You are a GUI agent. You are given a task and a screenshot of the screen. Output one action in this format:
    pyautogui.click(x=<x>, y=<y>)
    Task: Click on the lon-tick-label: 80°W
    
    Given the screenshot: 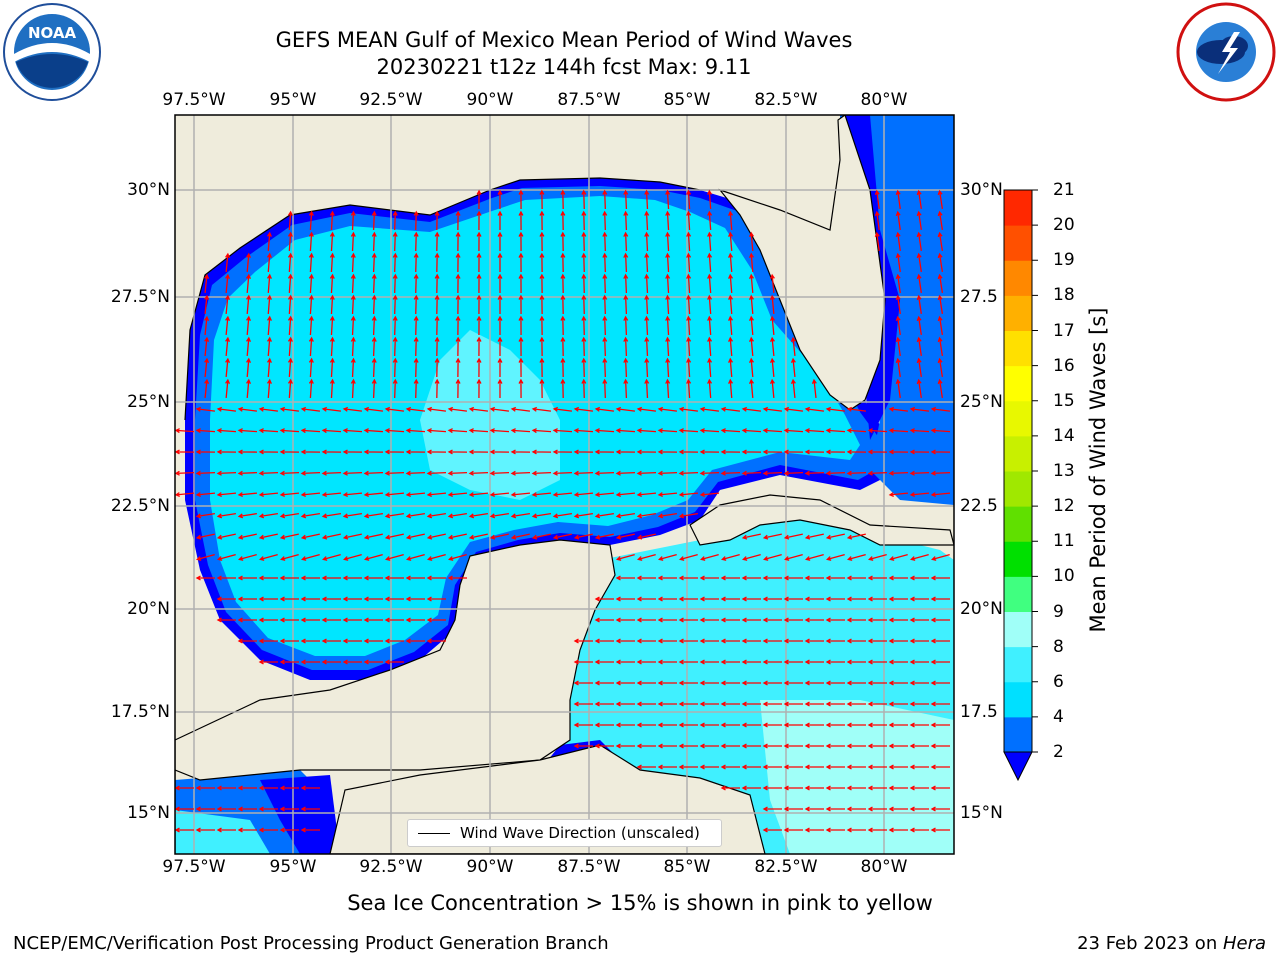 What is the action you would take?
    pyautogui.click(x=884, y=100)
    